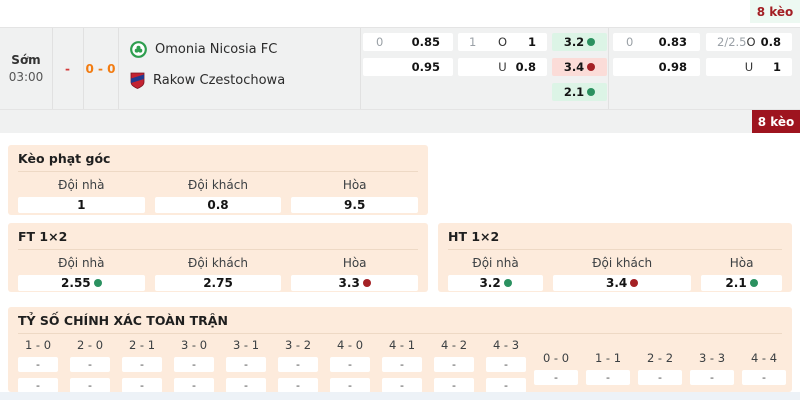 This screenshot has width=800, height=400. What do you see at coordinates (473, 42) in the screenshot?
I see `total-line: 1` at bounding box center [473, 42].